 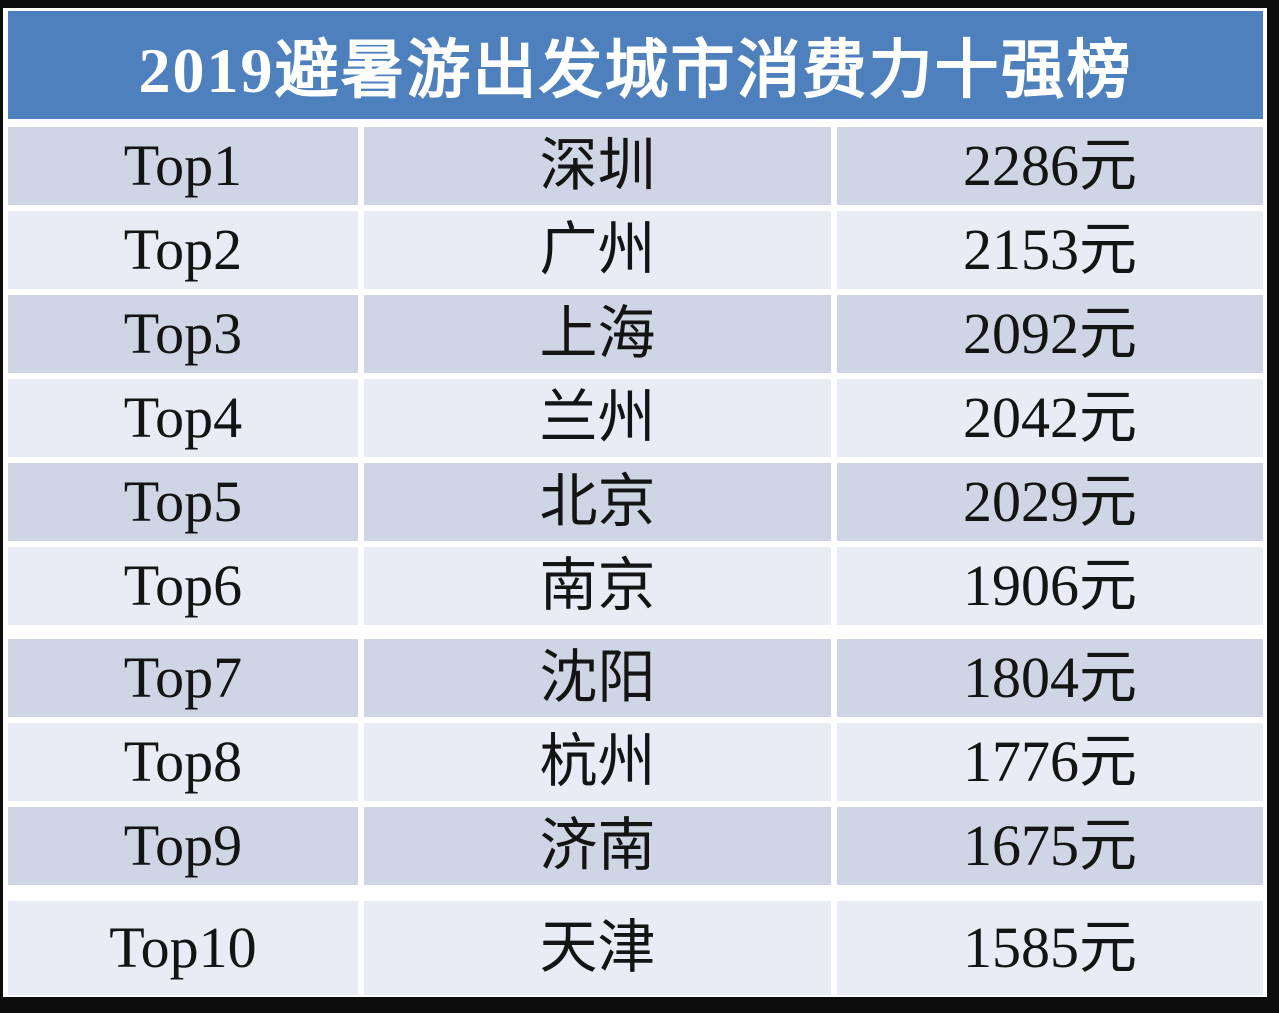 I want to click on rank-cell: Top9, so click(x=183, y=846).